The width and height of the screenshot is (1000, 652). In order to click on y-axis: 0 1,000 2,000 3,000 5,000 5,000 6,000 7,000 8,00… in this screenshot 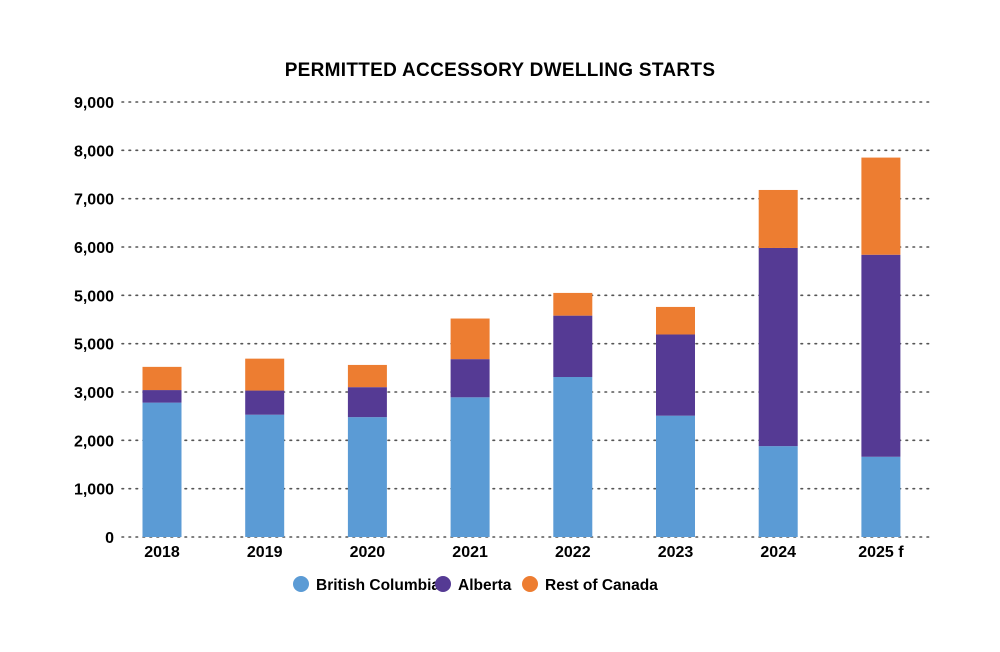, I will do `click(94, 321)`.